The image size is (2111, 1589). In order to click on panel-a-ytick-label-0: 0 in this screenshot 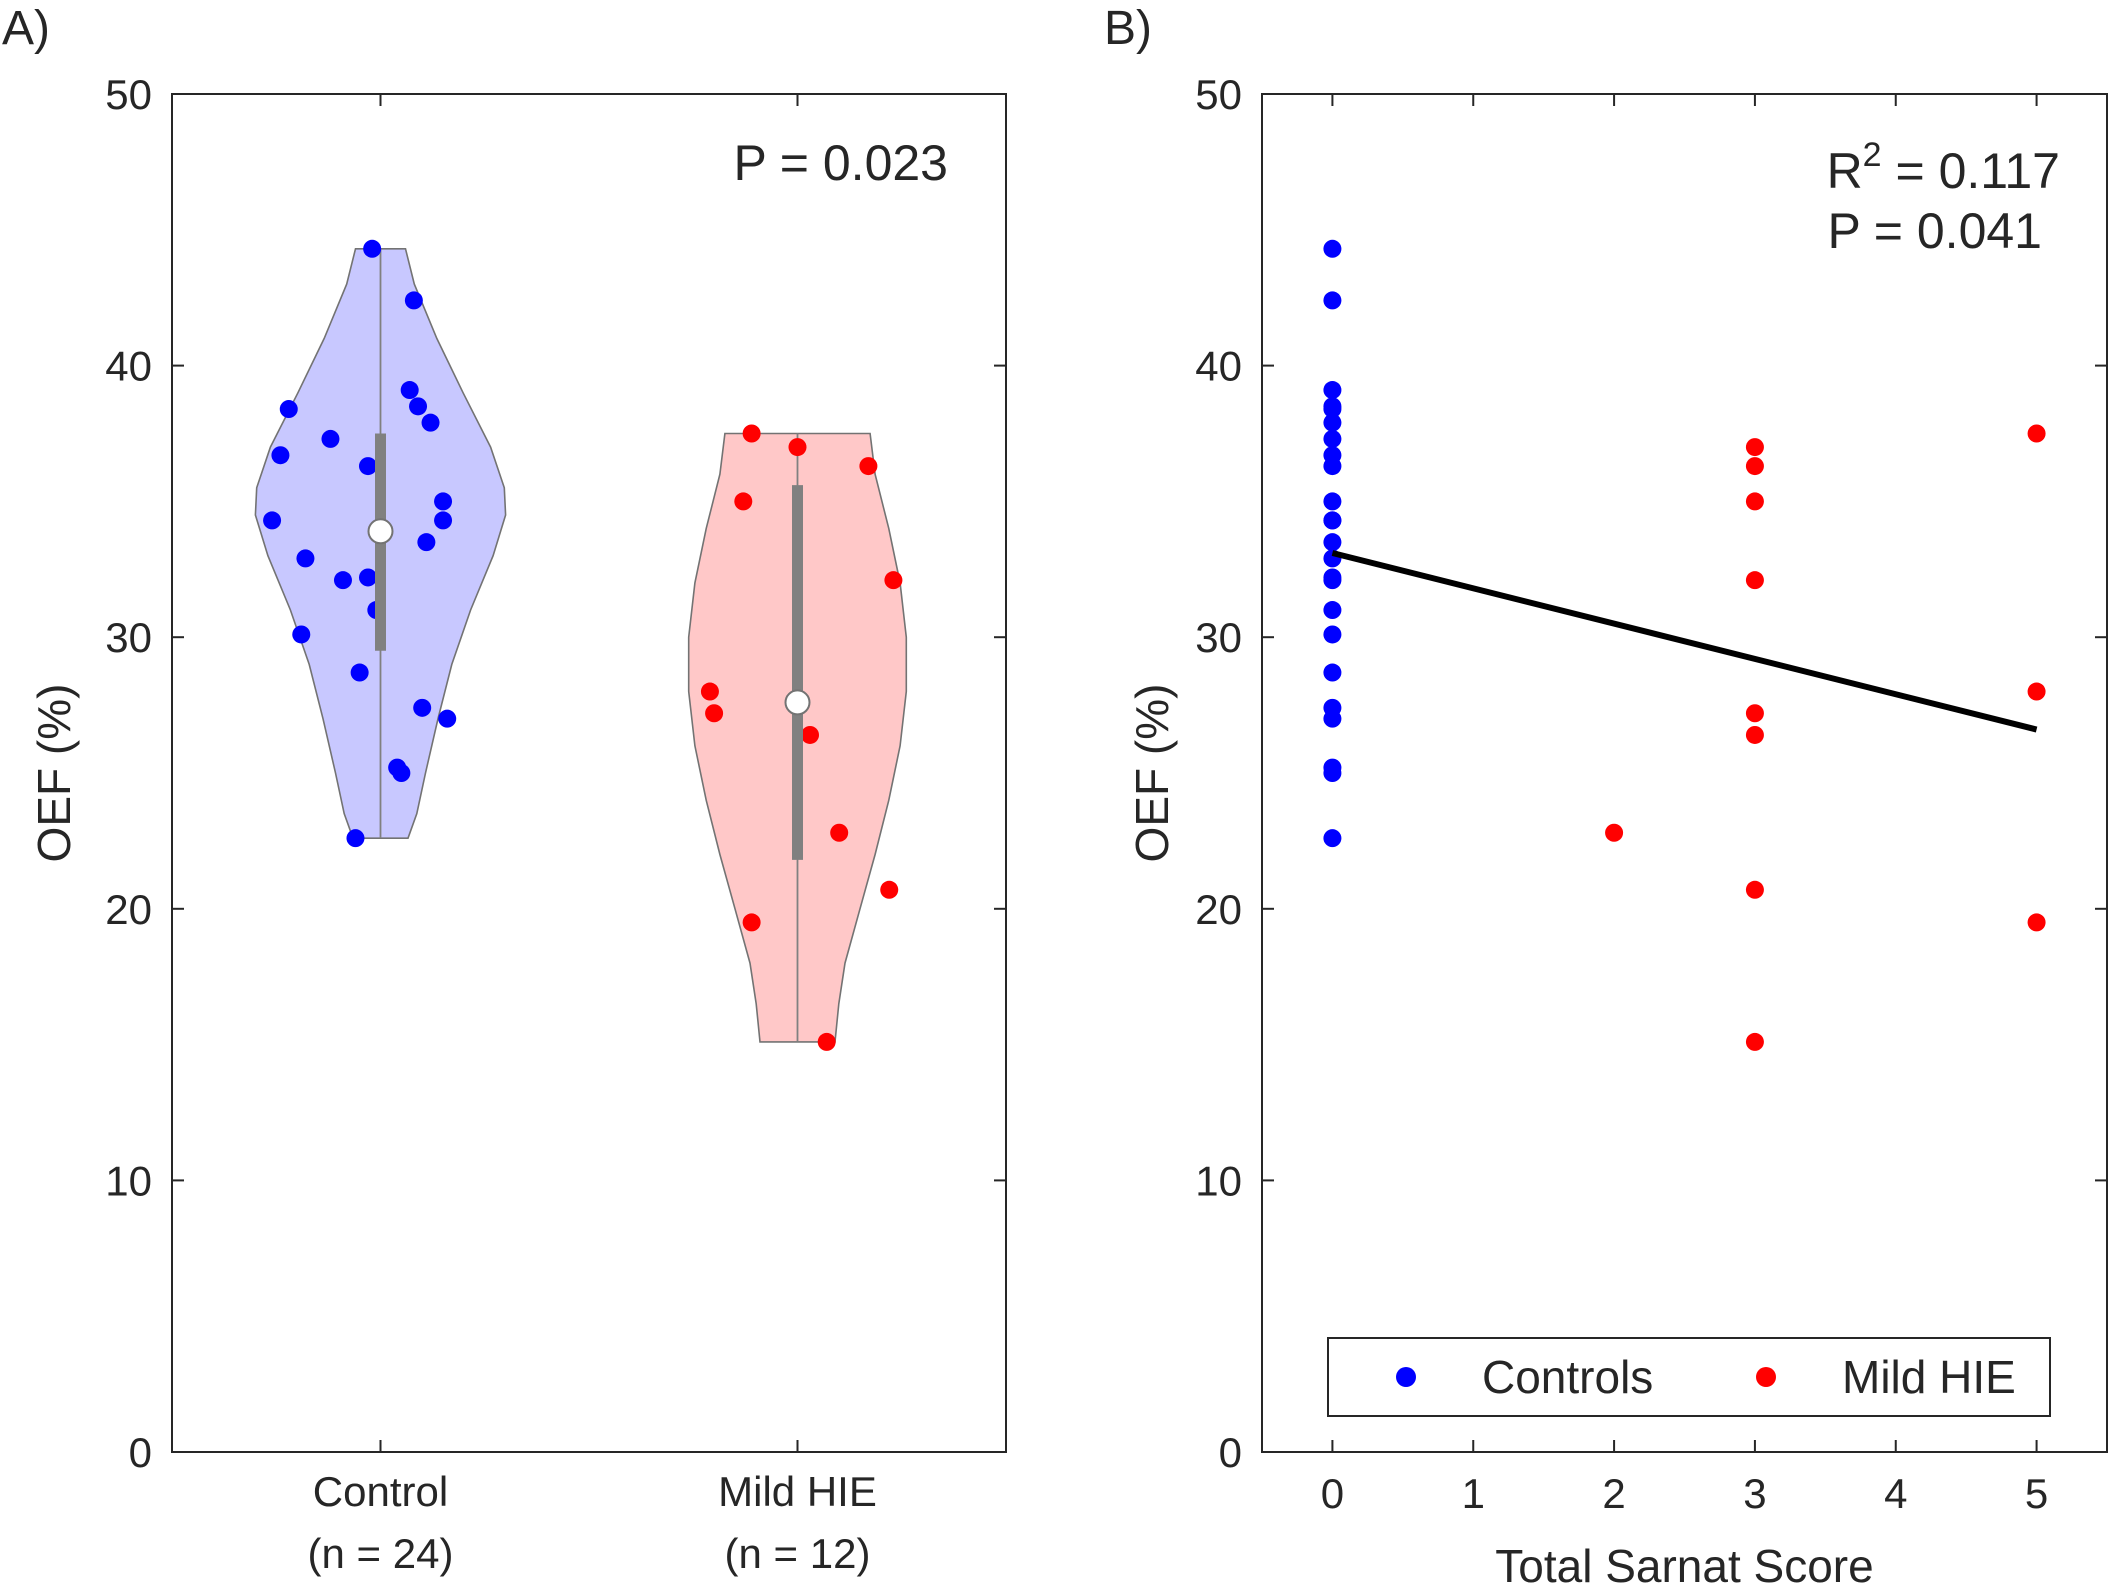, I will do `click(140, 1452)`.